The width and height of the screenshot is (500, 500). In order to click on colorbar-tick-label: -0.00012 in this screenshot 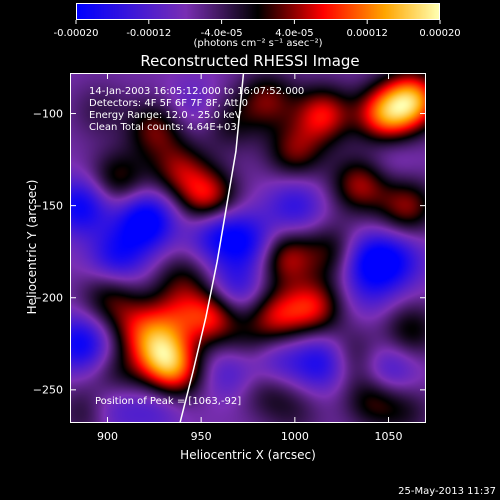, I will do `click(149, 33)`.